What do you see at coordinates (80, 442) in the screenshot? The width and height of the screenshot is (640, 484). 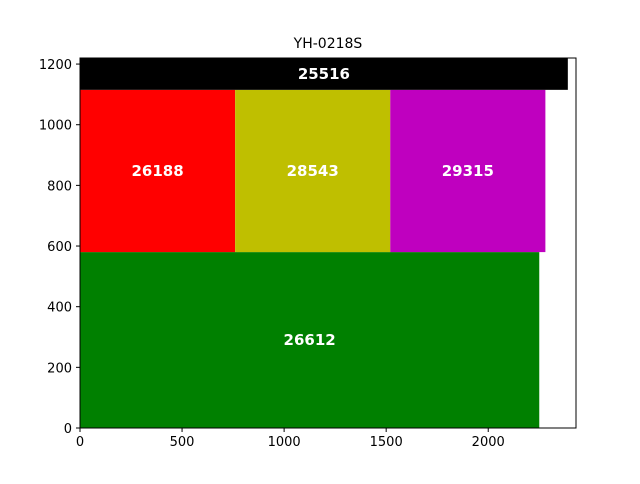 I see `x-tick-label: 0` at bounding box center [80, 442].